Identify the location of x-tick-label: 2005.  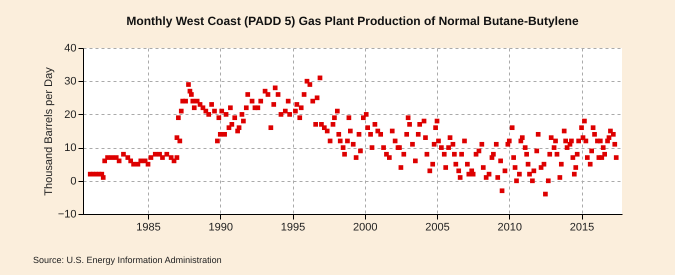
(437, 228).